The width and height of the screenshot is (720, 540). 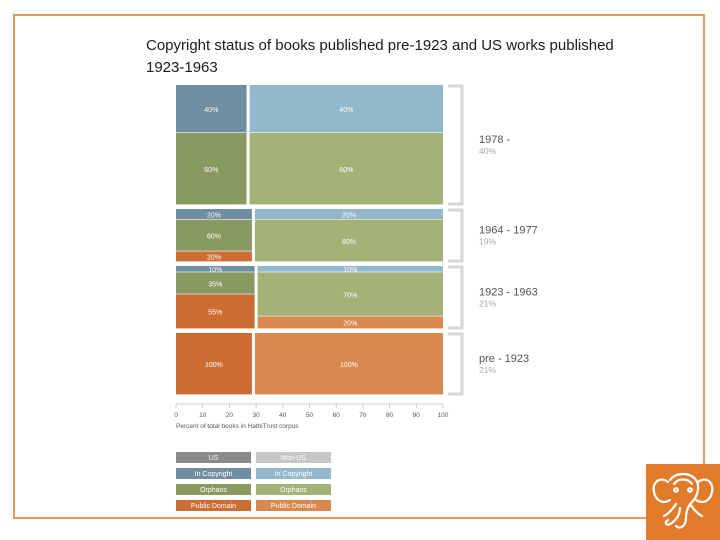 I want to click on segment-label: 55%, so click(x=215, y=313).